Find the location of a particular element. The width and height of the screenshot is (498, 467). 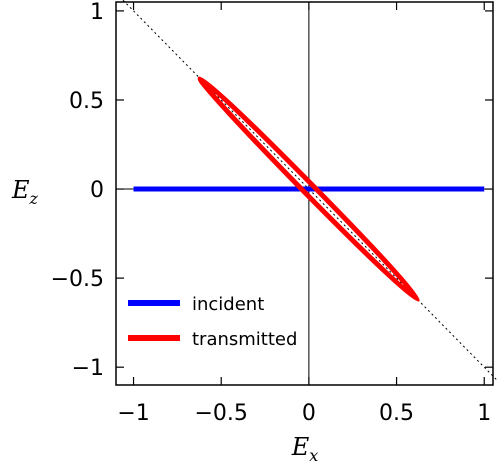

legend: incident transmitted is located at coordinates (212, 322).